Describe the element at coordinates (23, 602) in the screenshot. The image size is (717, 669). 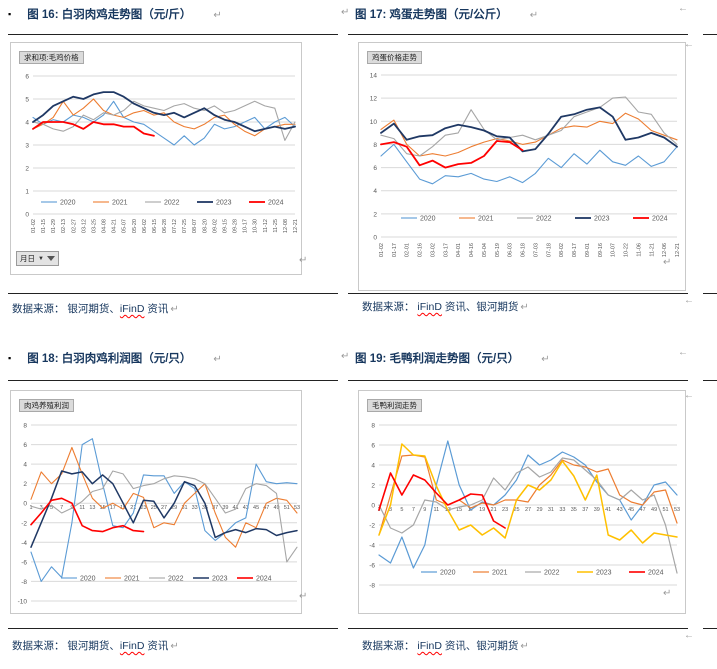
I see `svg-text: -10` at that location.